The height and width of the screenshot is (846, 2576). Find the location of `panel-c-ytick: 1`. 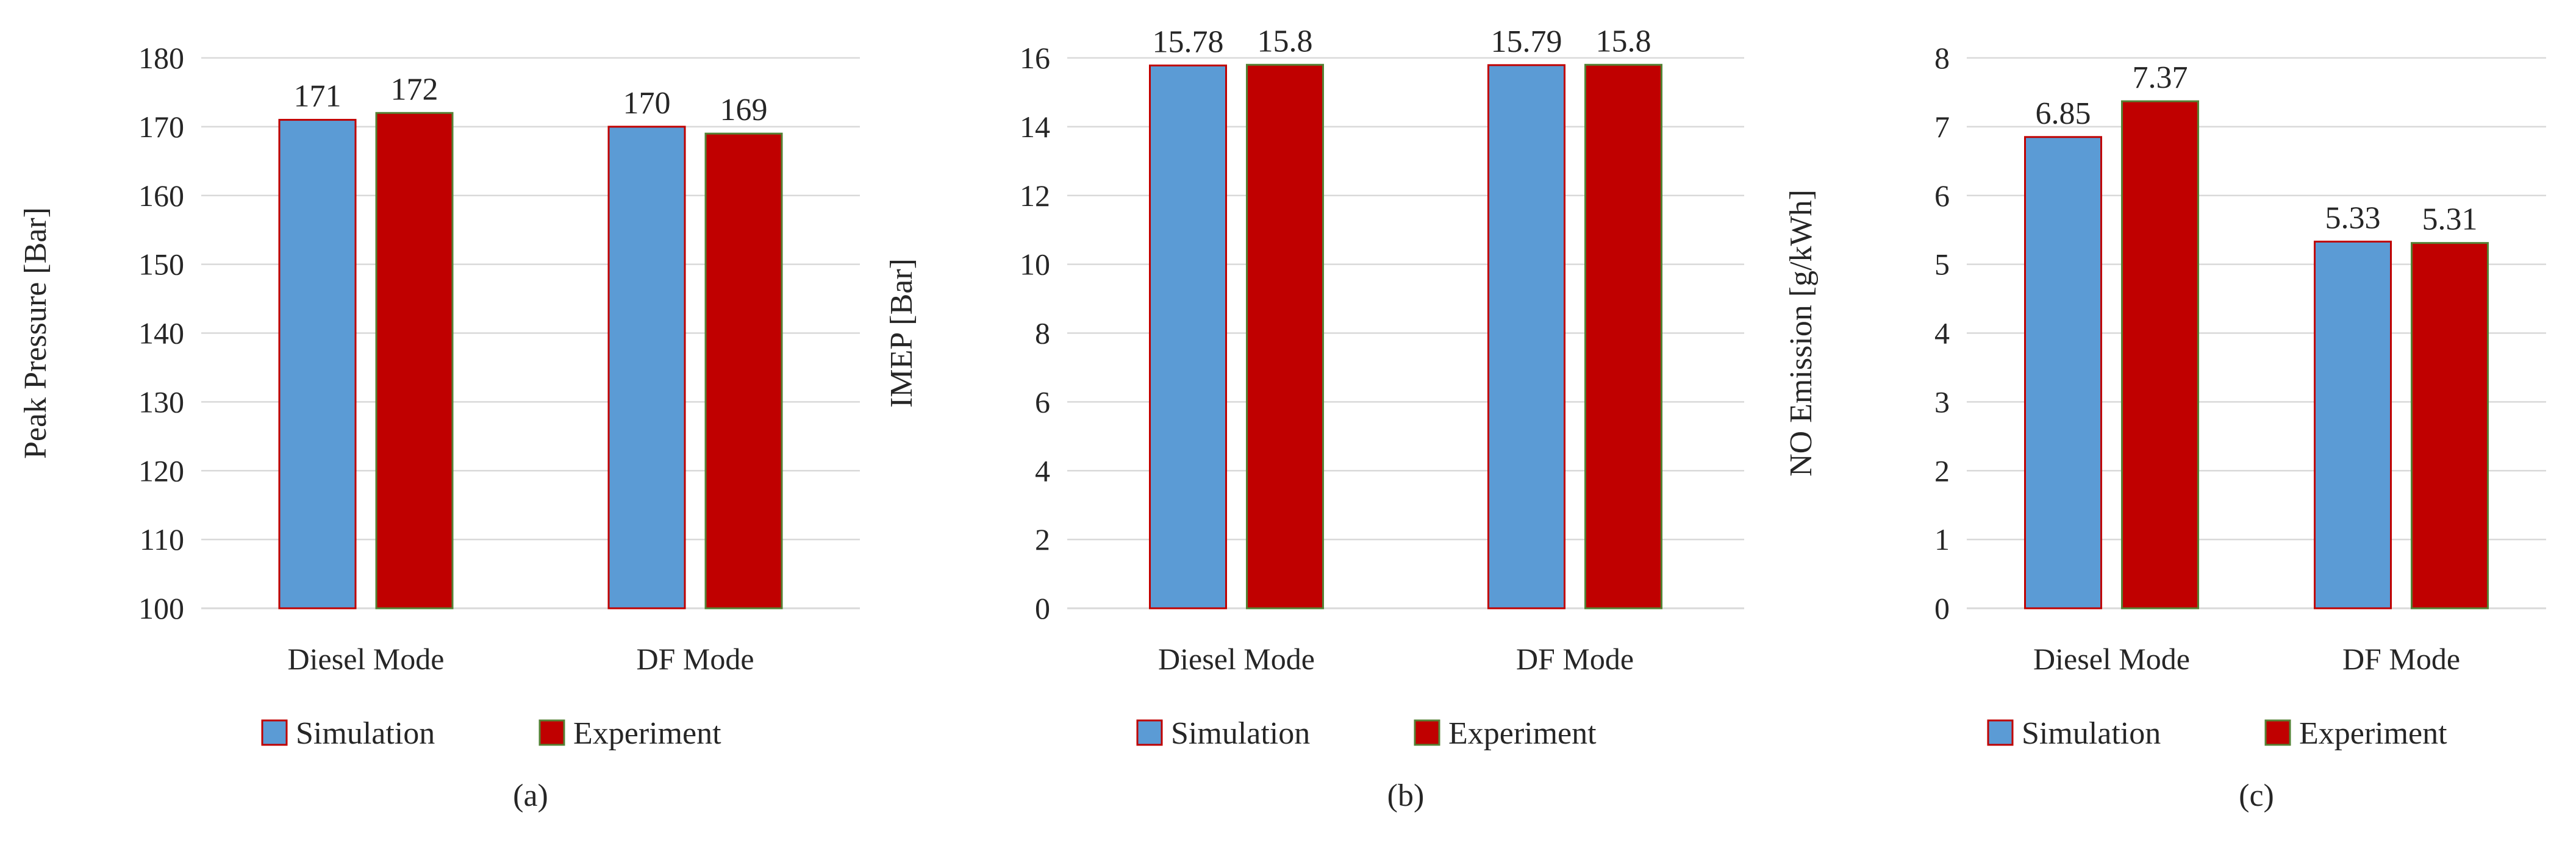

panel-c-ytick: 1 is located at coordinates (1942, 539).